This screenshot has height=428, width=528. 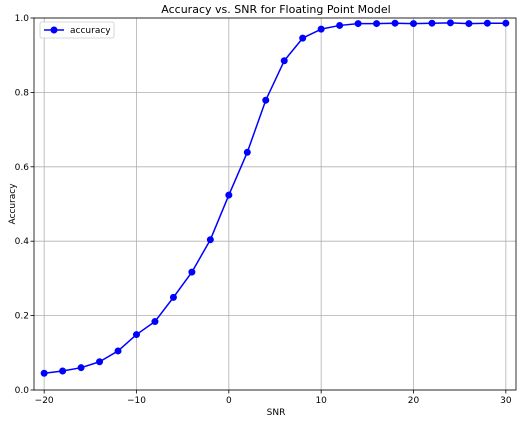 I want to click on x-tick-label: 30, so click(x=506, y=401).